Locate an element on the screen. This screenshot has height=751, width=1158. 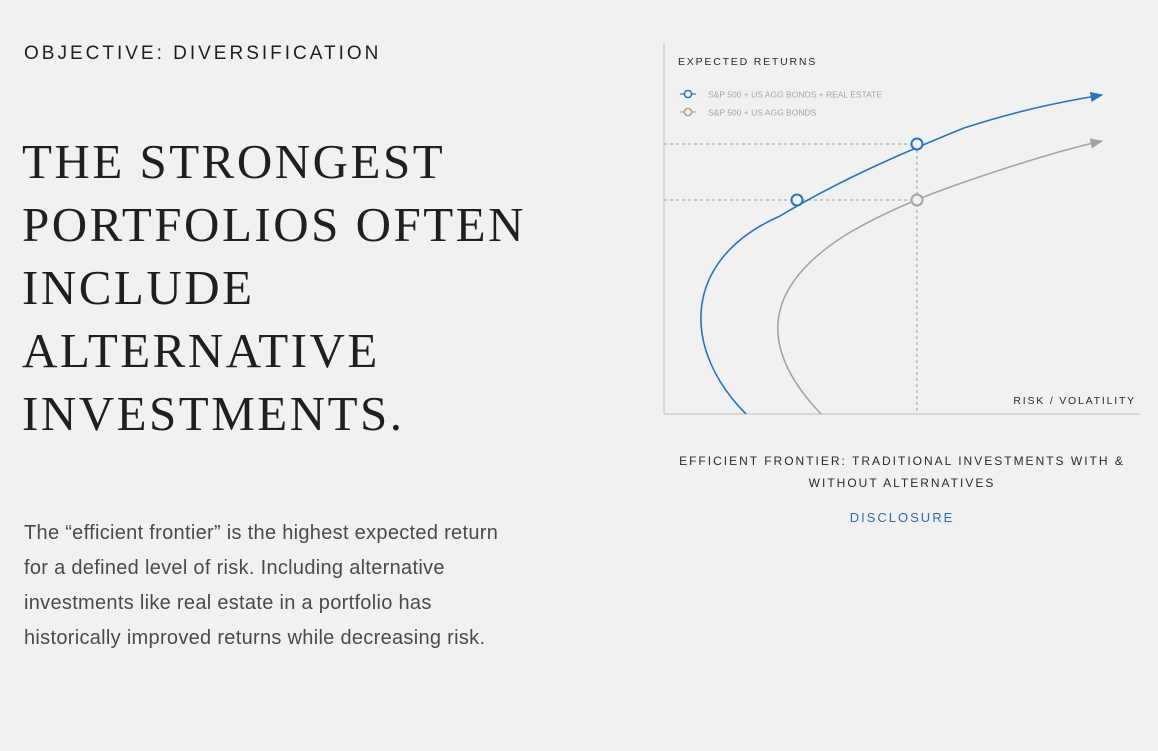
x-axis-label: RISK / VOLATILITY is located at coordinates (1074, 401).